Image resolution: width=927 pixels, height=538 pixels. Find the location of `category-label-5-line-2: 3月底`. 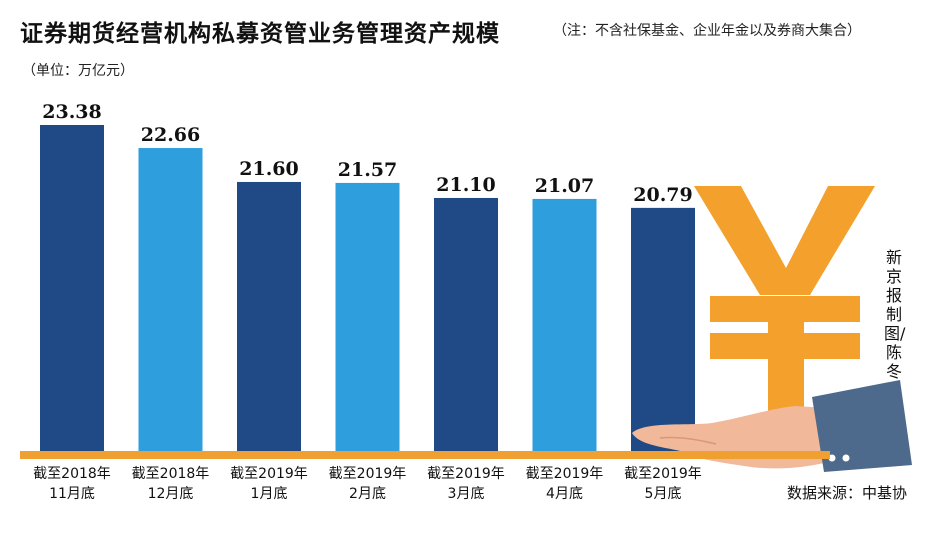

category-label-5-line-2: 3月底 is located at coordinates (466, 494).